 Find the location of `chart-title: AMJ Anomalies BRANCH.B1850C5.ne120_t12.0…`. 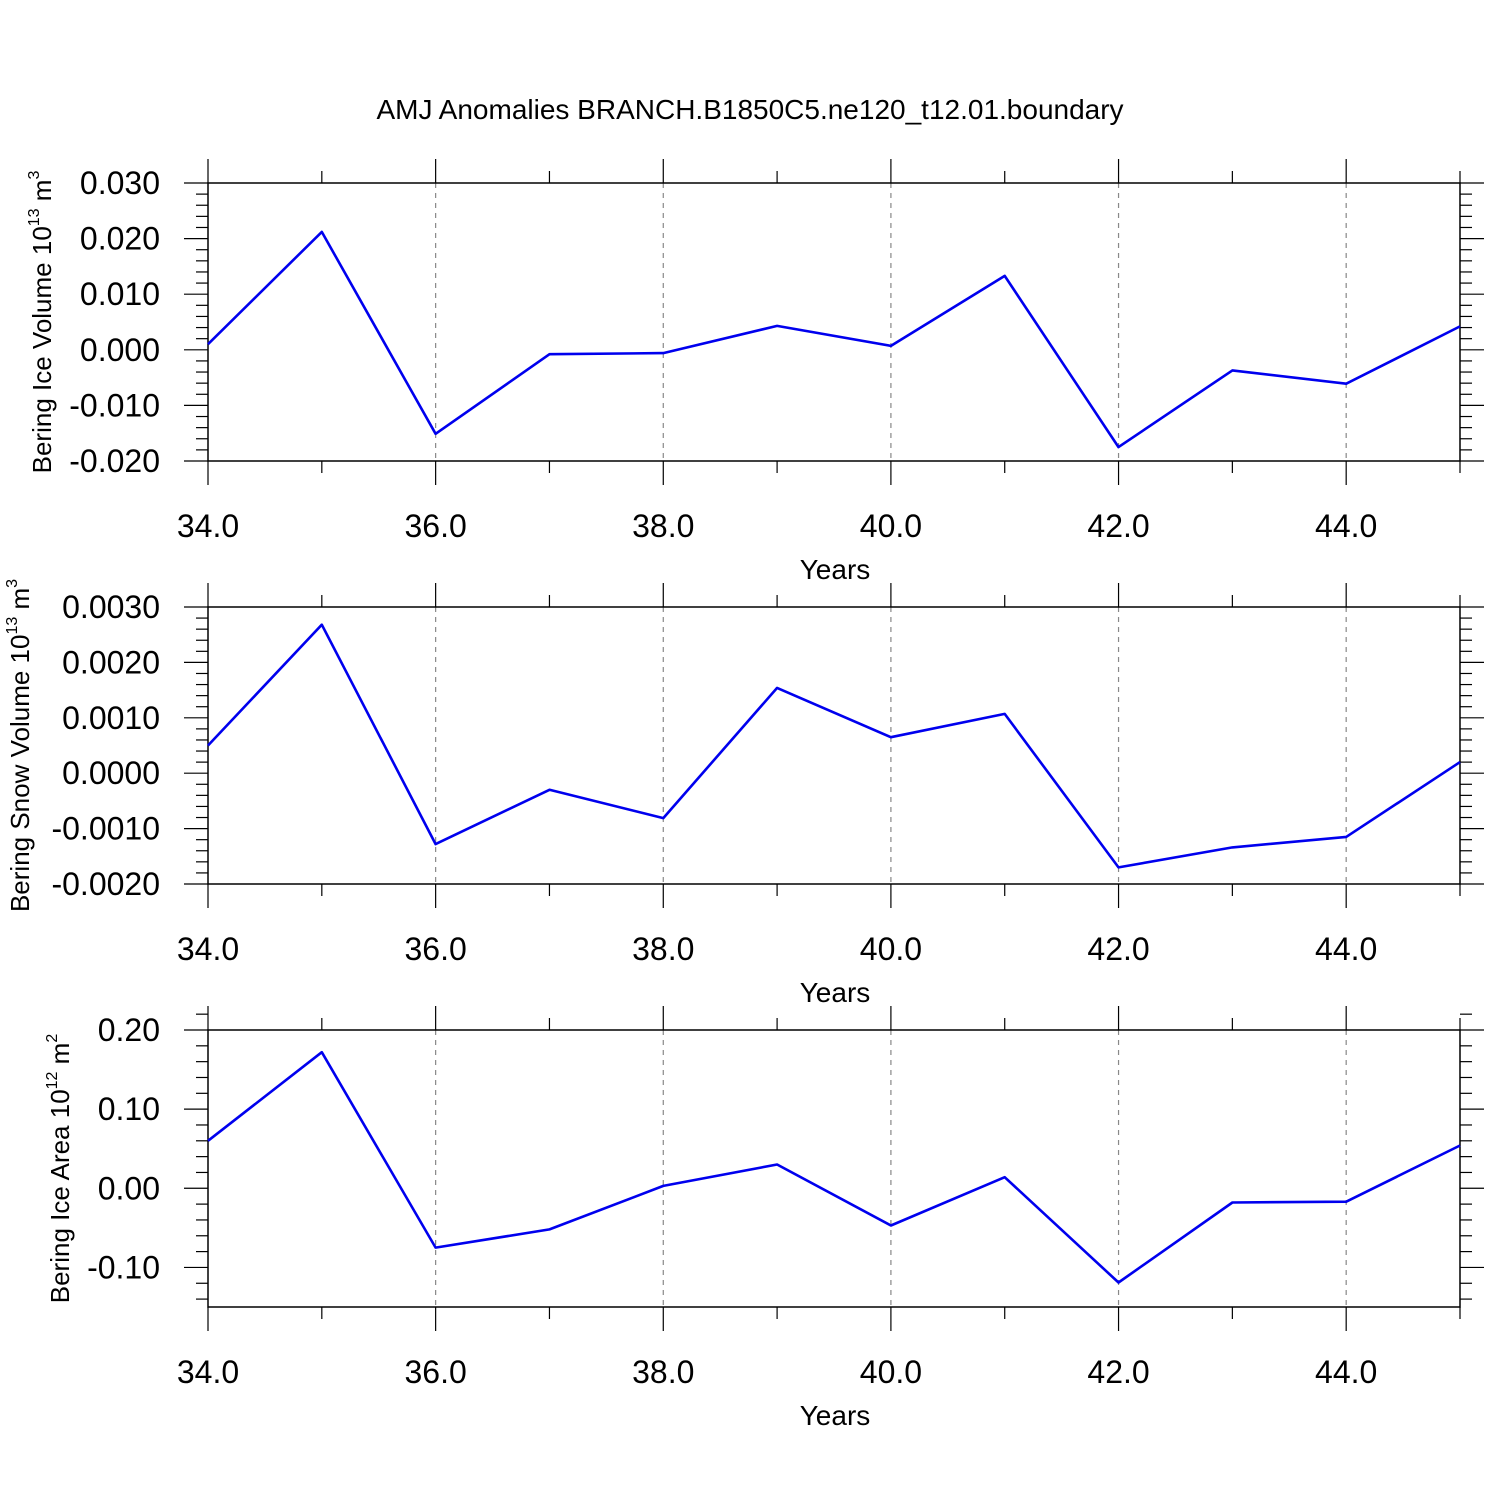

chart-title: AMJ Anomalies BRANCH.B1850C5.ne120_t12.0… is located at coordinates (749, 109).